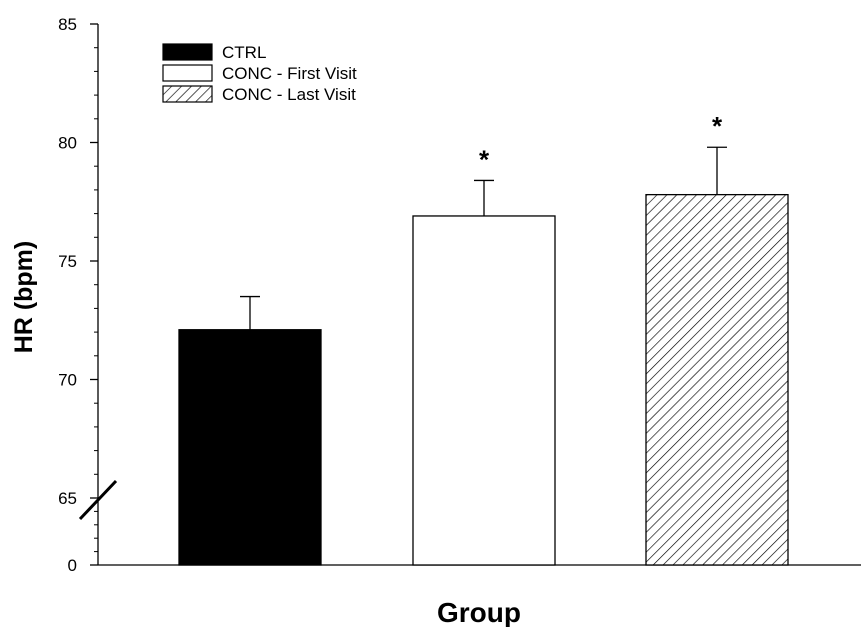  I want to click on y-axis-title: HR (bpm), so click(24, 297).